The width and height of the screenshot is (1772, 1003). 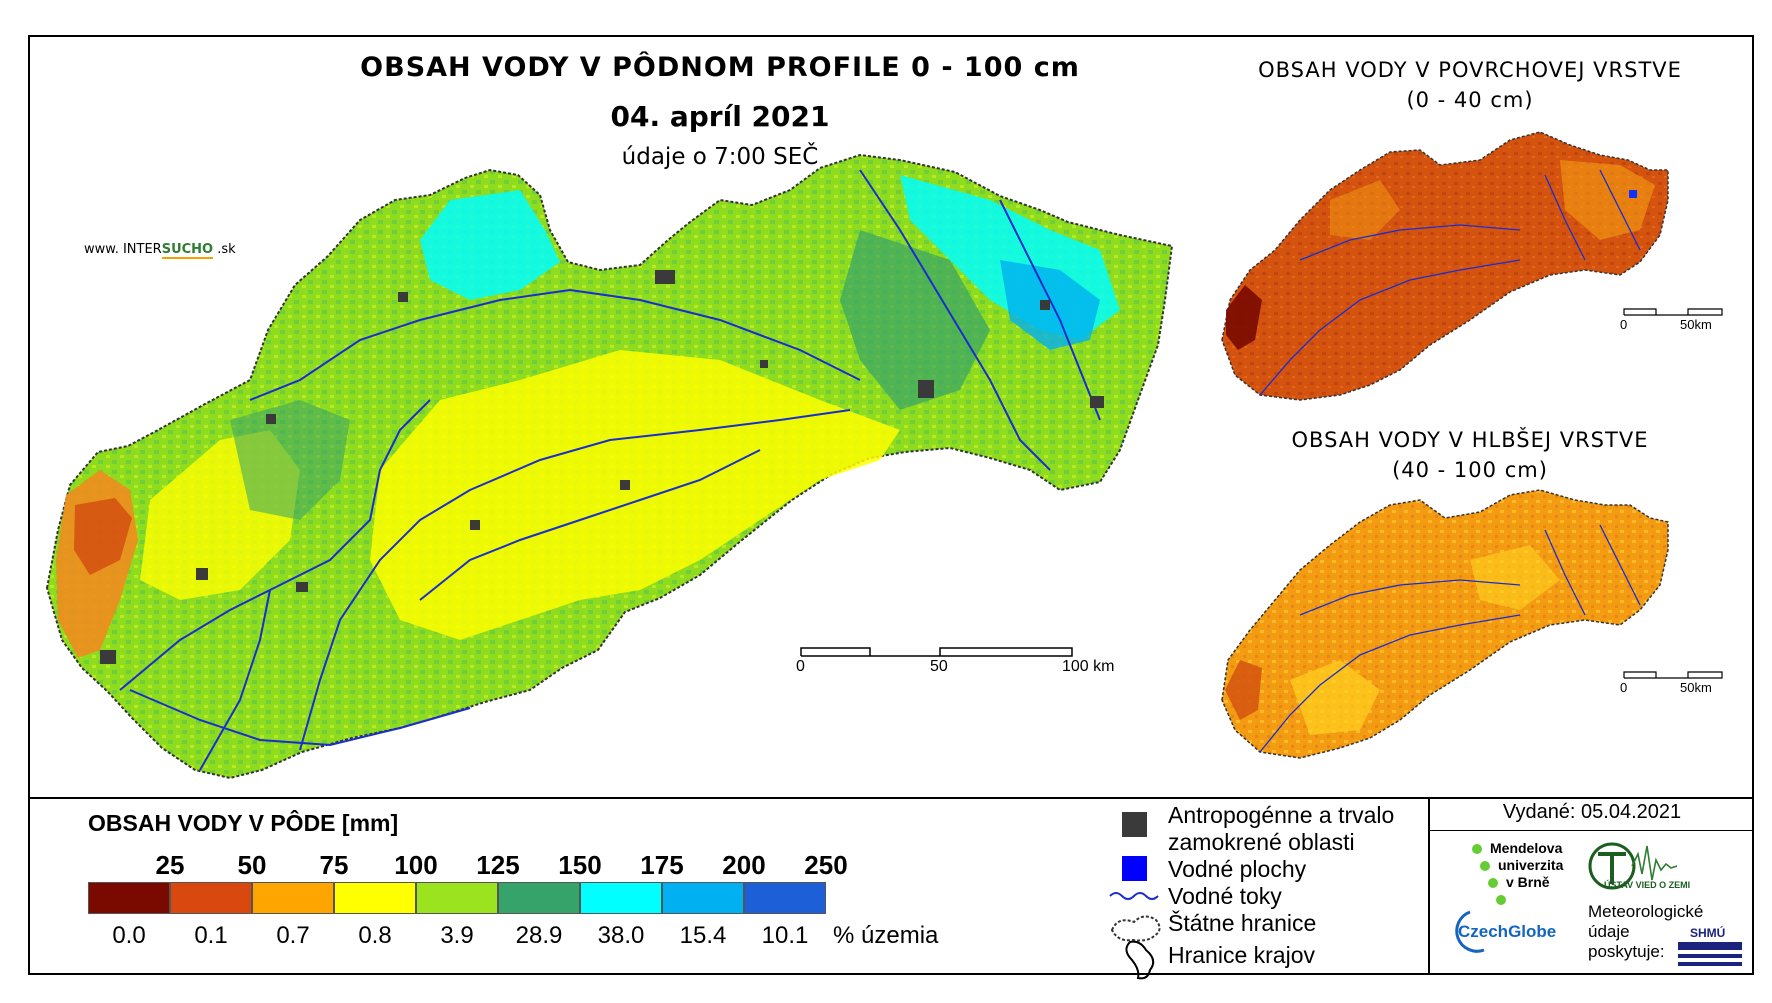 What do you see at coordinates (1470, 470) in the screenshot?
I see `inset-bottom-range: (40 - 100 cm)` at bounding box center [1470, 470].